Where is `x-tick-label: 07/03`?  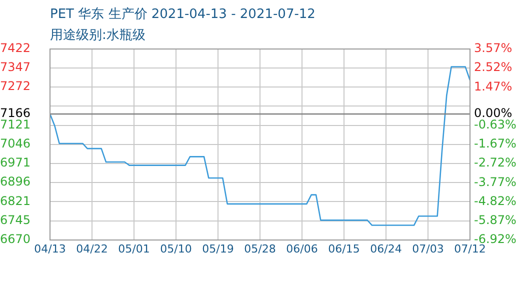 x-tick-label: 07/03 is located at coordinates (428, 249).